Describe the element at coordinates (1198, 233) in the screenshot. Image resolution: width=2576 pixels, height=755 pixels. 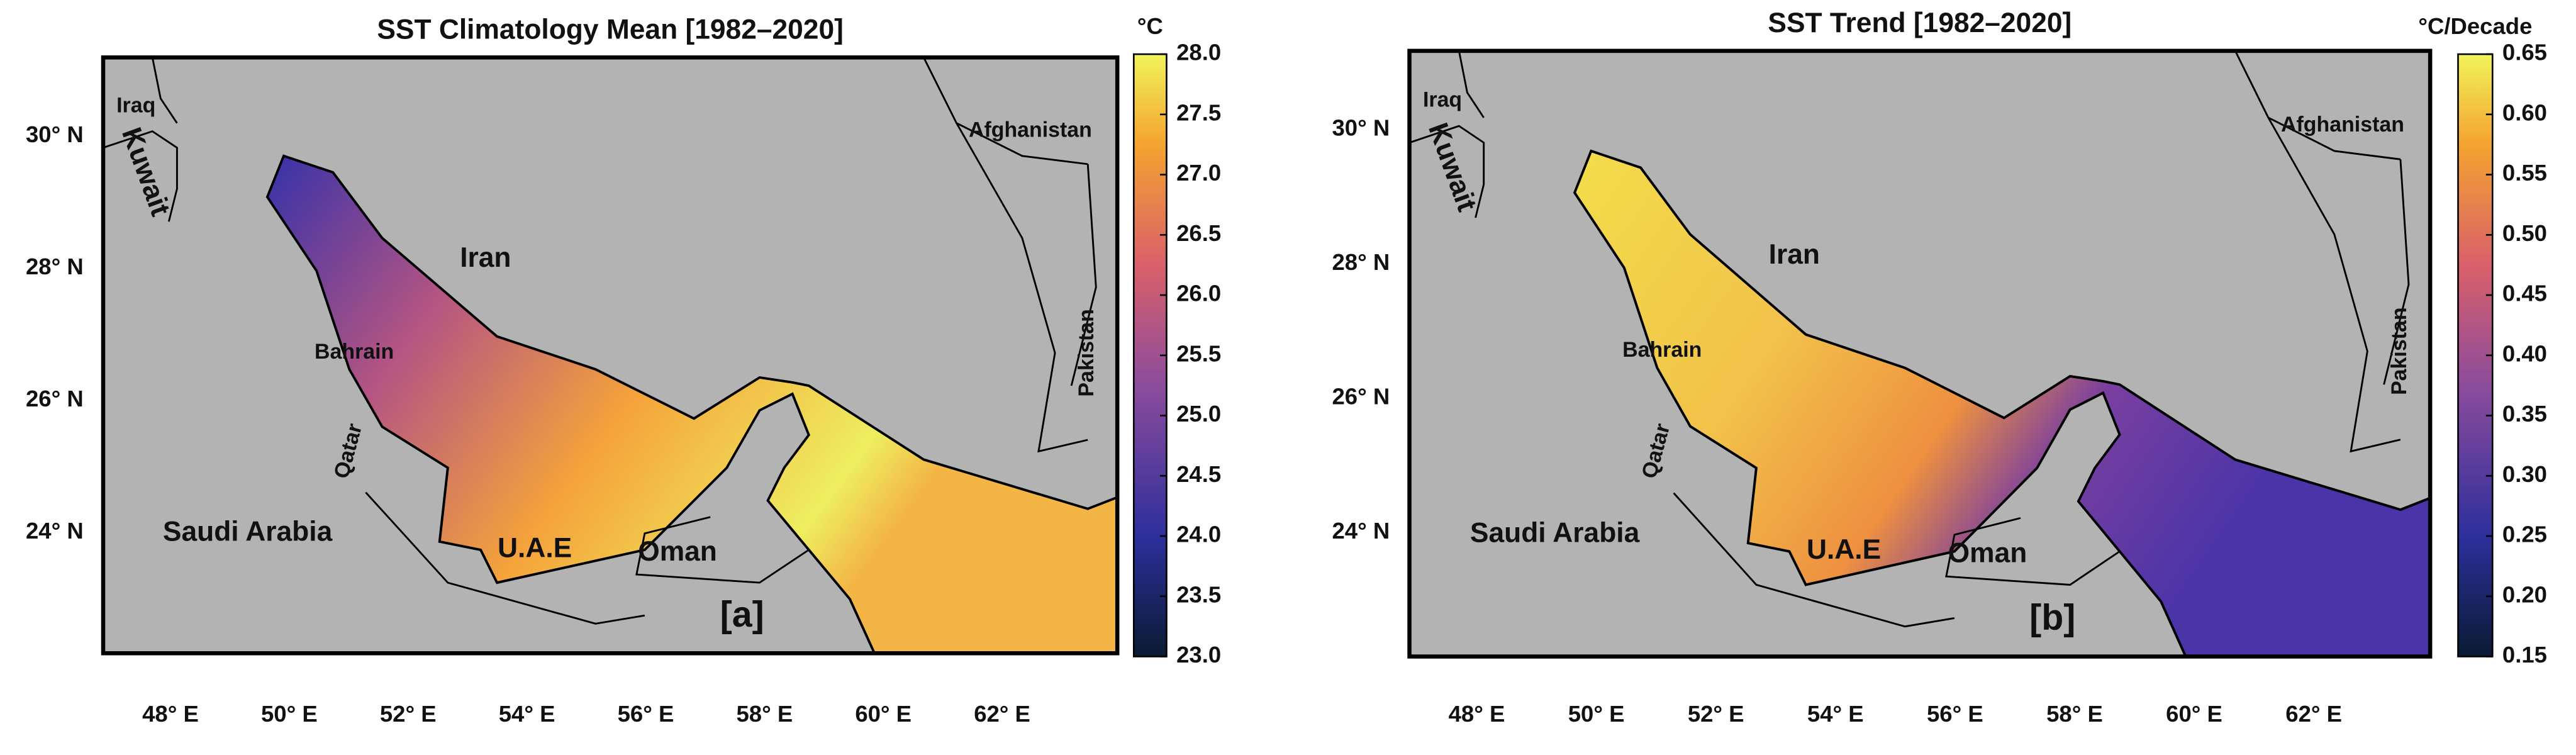
I see `colorbar-tick-label: 26.5` at that location.